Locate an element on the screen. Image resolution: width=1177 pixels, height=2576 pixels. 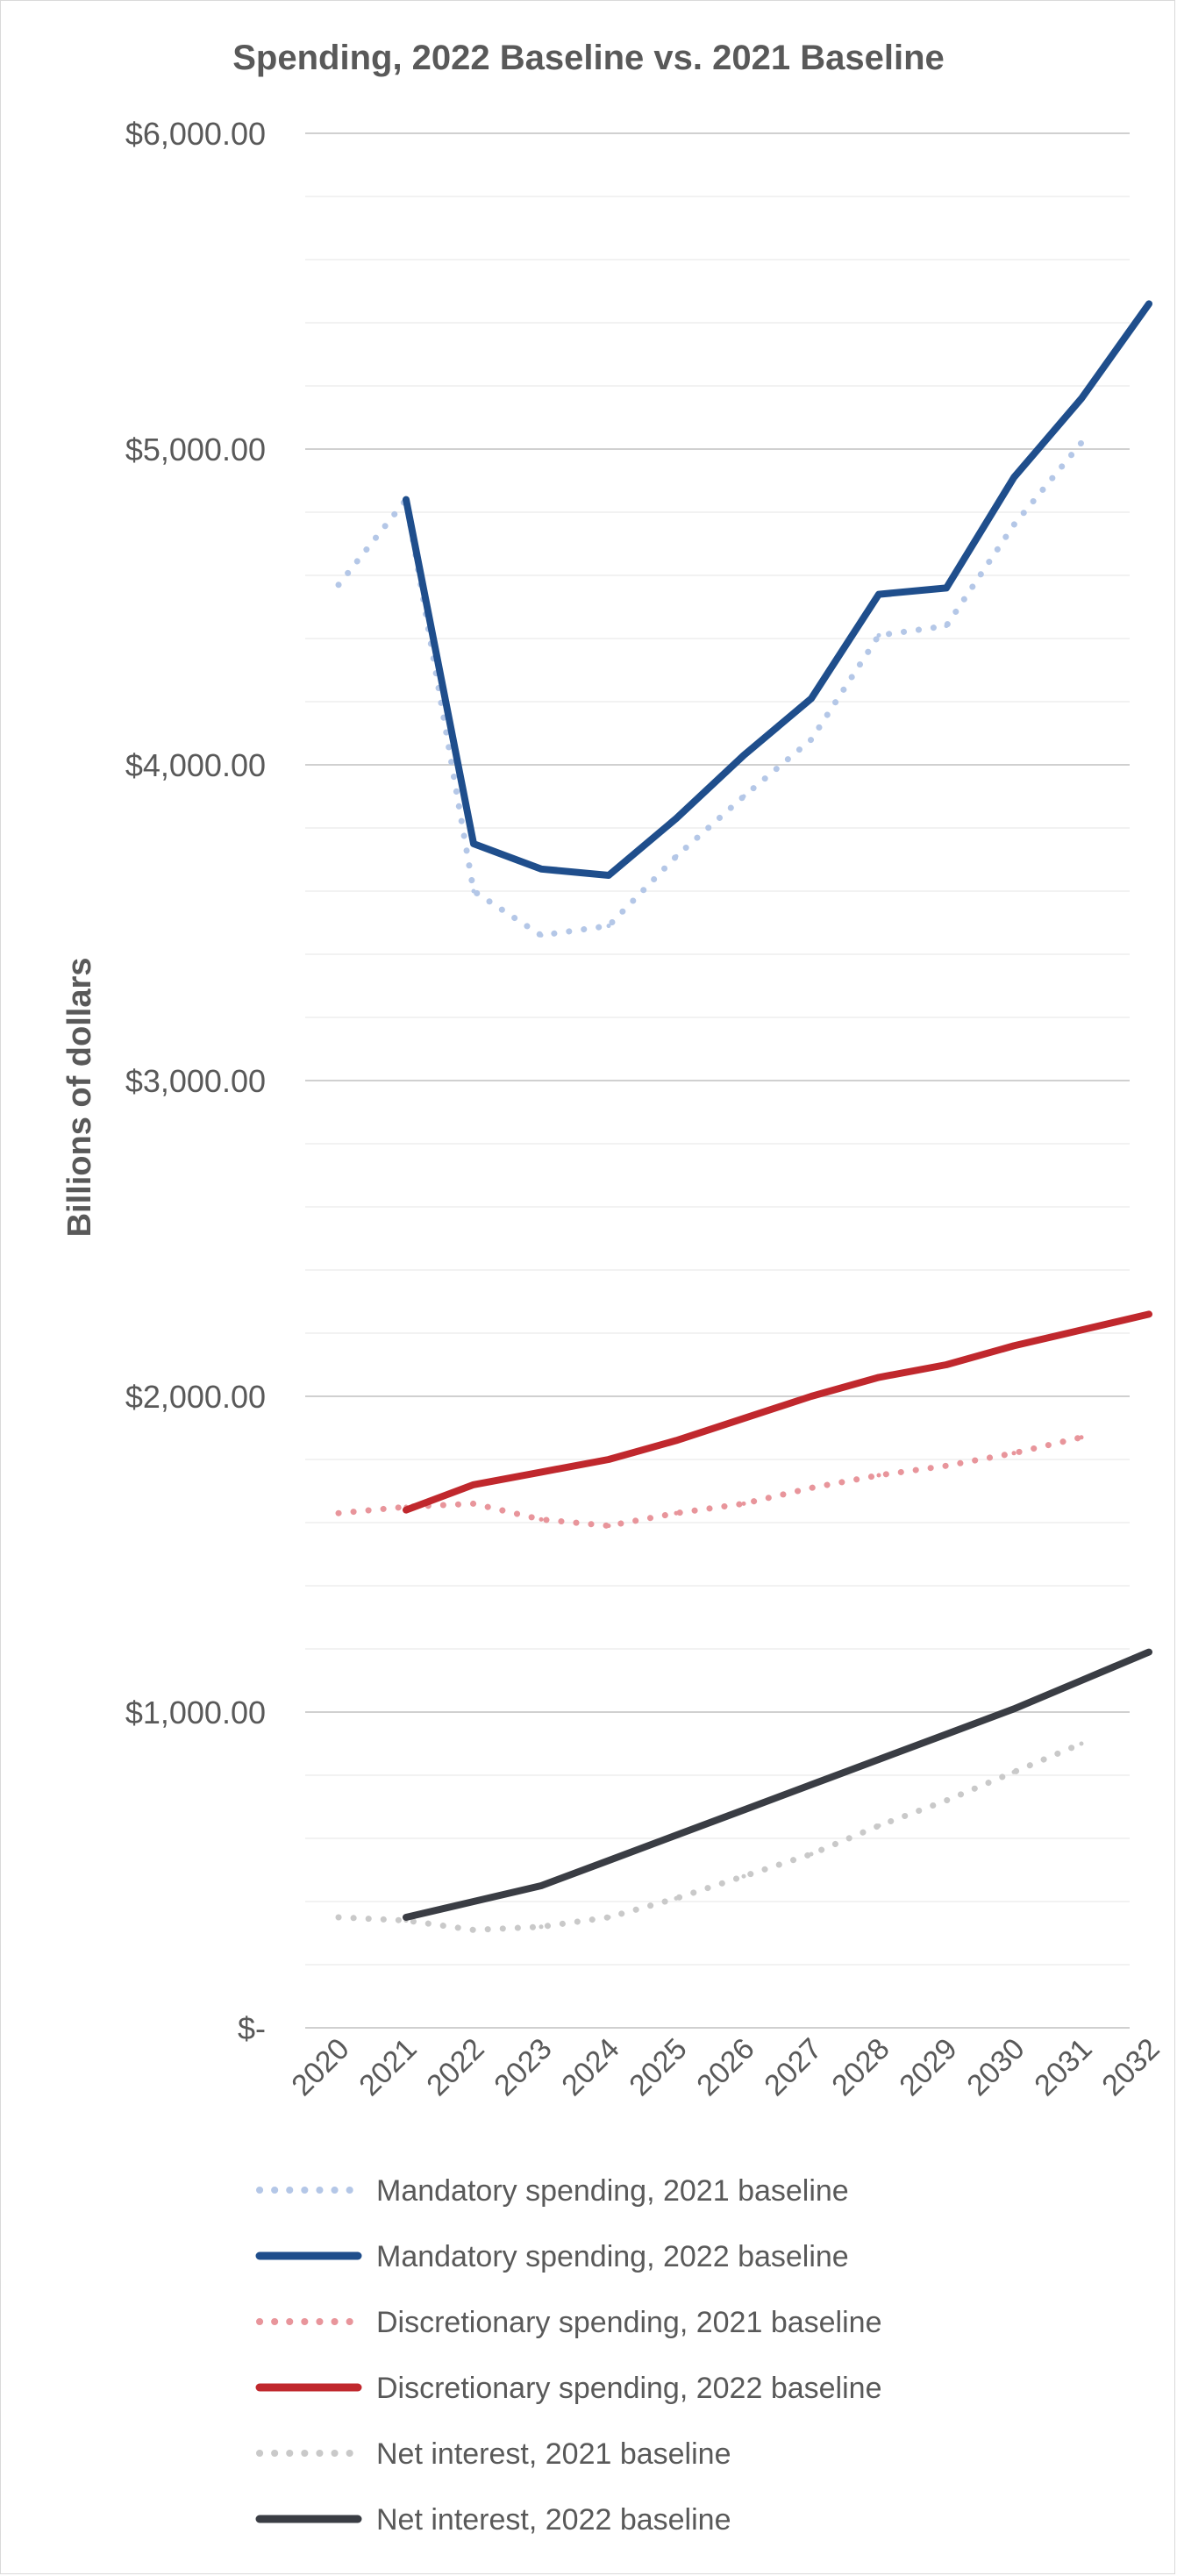
x-tick-label: 2031 is located at coordinates (1063, 2067).